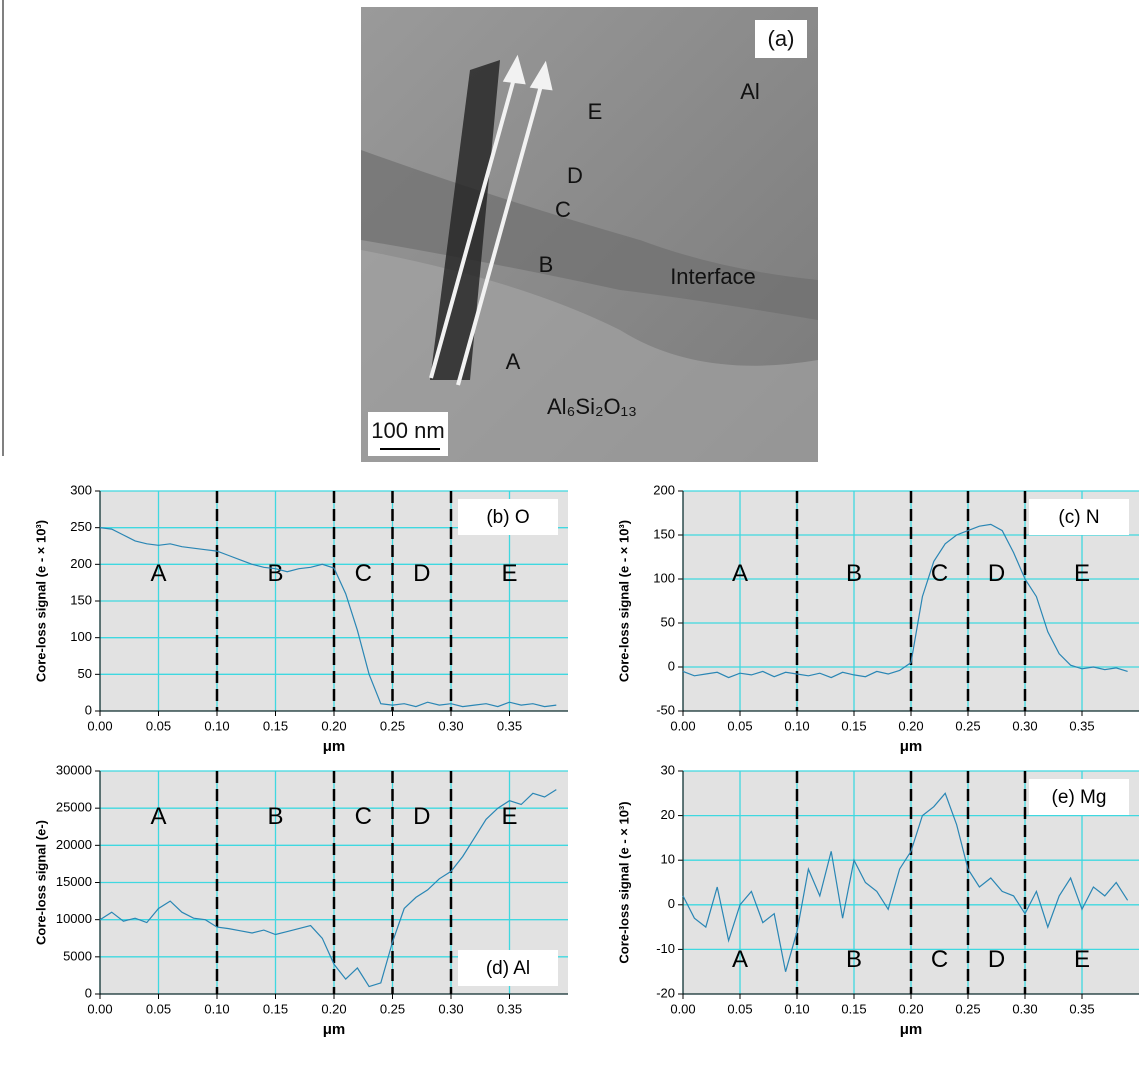  I want to click on beam-track, so click(465, 220).